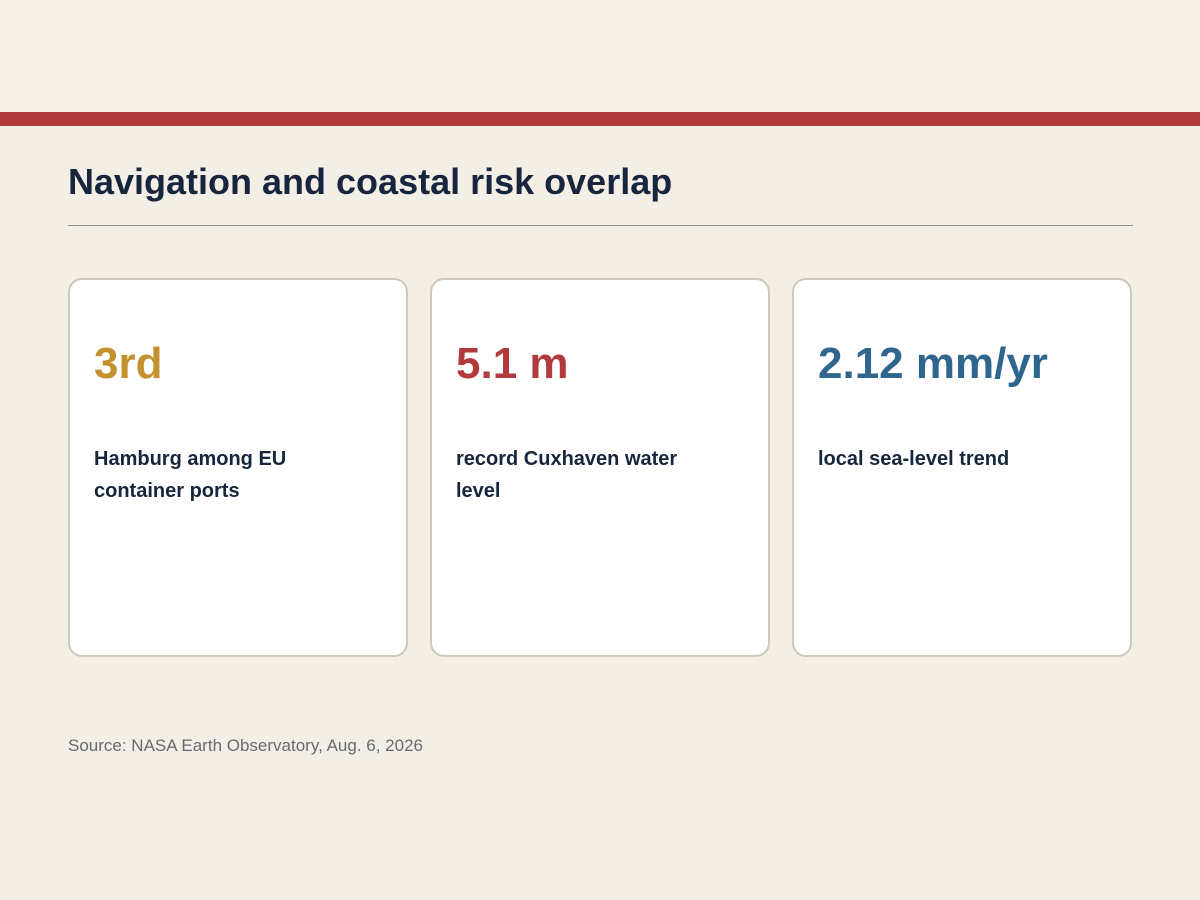  What do you see at coordinates (567, 475) in the screenshot?
I see `stat-label: record Cuxhaven water level` at bounding box center [567, 475].